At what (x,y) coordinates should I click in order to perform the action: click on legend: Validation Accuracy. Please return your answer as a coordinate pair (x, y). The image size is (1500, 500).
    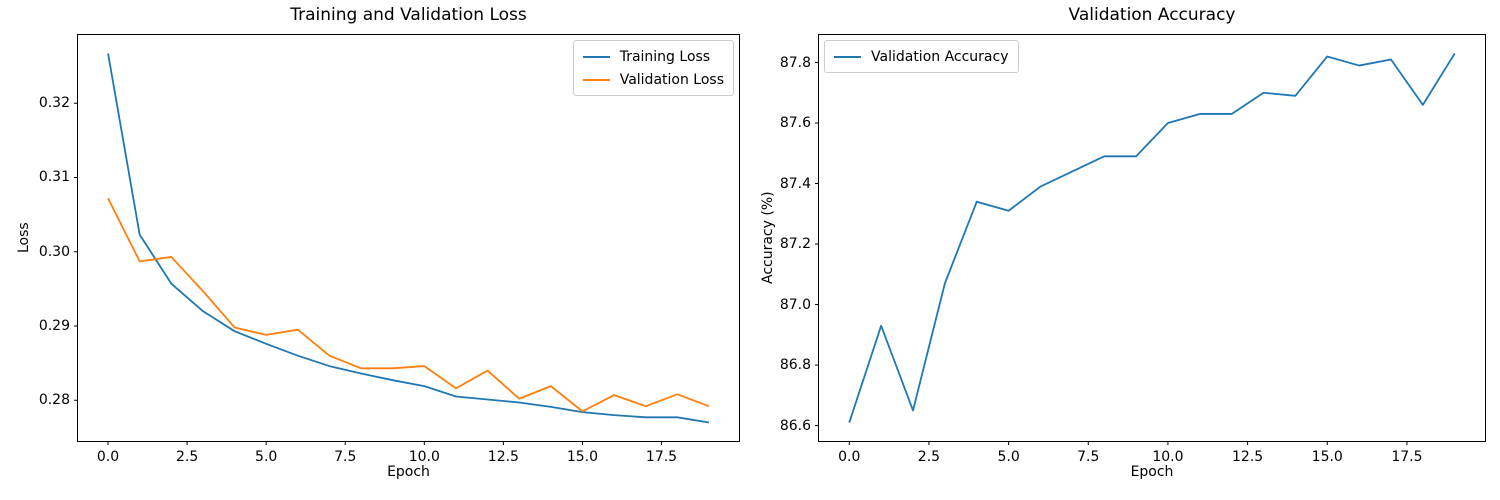
    Looking at the image, I should click on (921, 56).